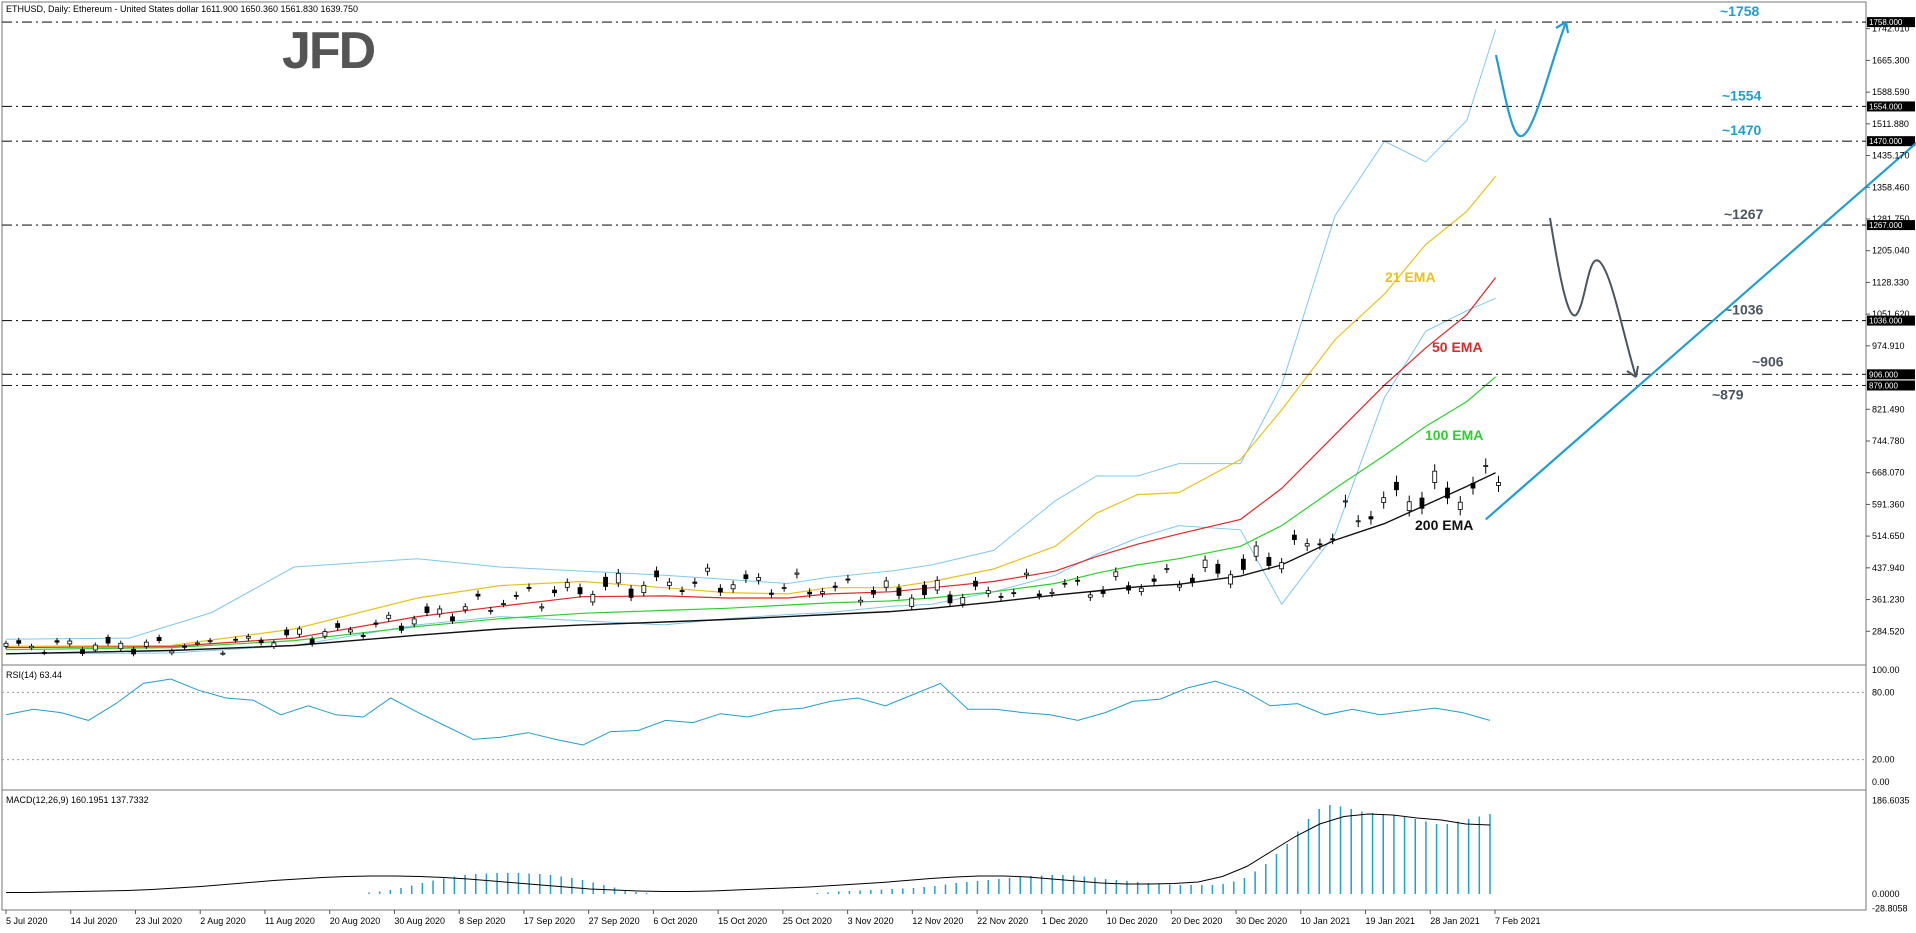 This screenshot has width=1916, height=933. What do you see at coordinates (1888, 536) in the screenshot?
I see `price-tick-label: 514.650` at bounding box center [1888, 536].